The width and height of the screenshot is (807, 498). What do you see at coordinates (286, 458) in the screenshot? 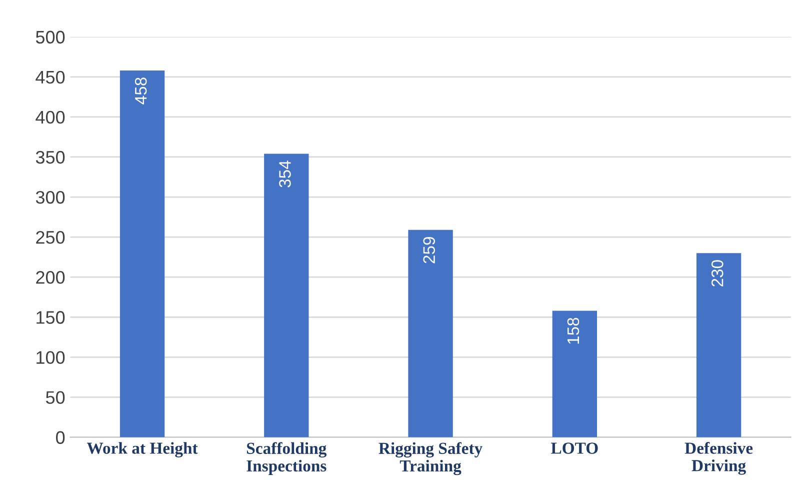
I see `x-tick-label: Scaffolding Inspections` at bounding box center [286, 458].